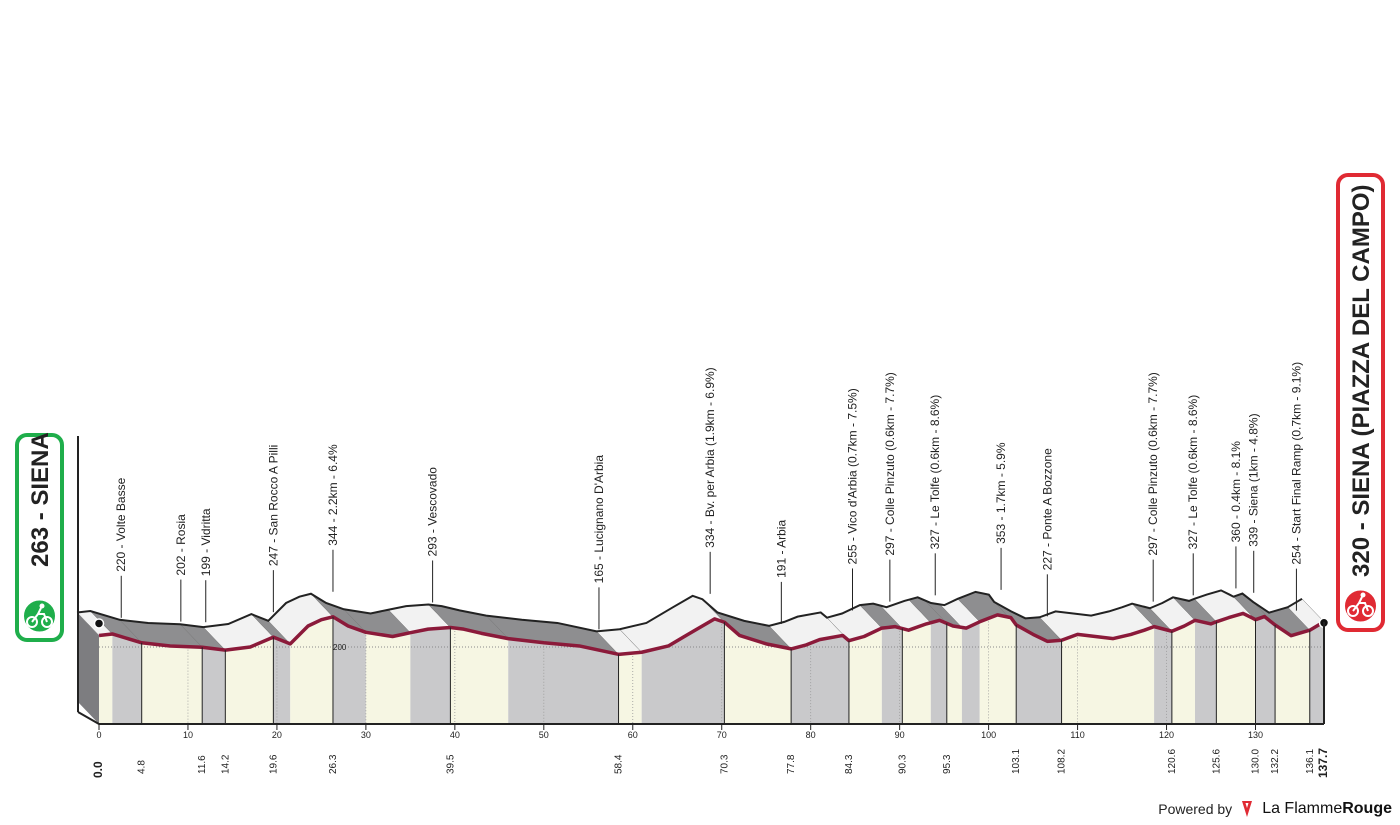 The image size is (1400, 825). What do you see at coordinates (1236, 492) in the screenshot?
I see `waypoint-label: 360 - 0.4km - 8.1%` at bounding box center [1236, 492].